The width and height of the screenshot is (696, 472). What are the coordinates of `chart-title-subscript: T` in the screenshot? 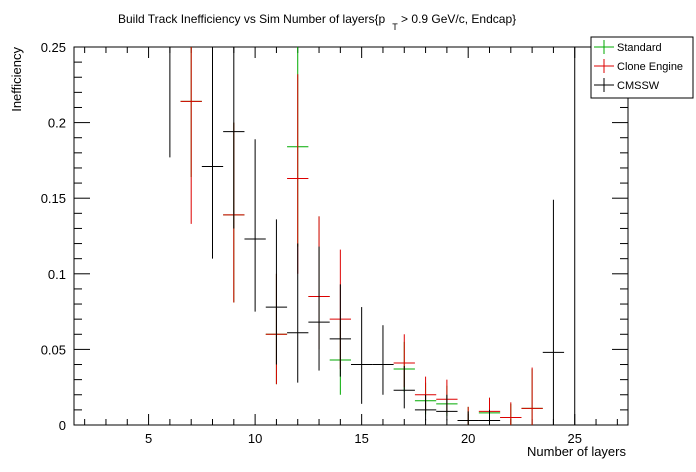 It's located at (395, 27).